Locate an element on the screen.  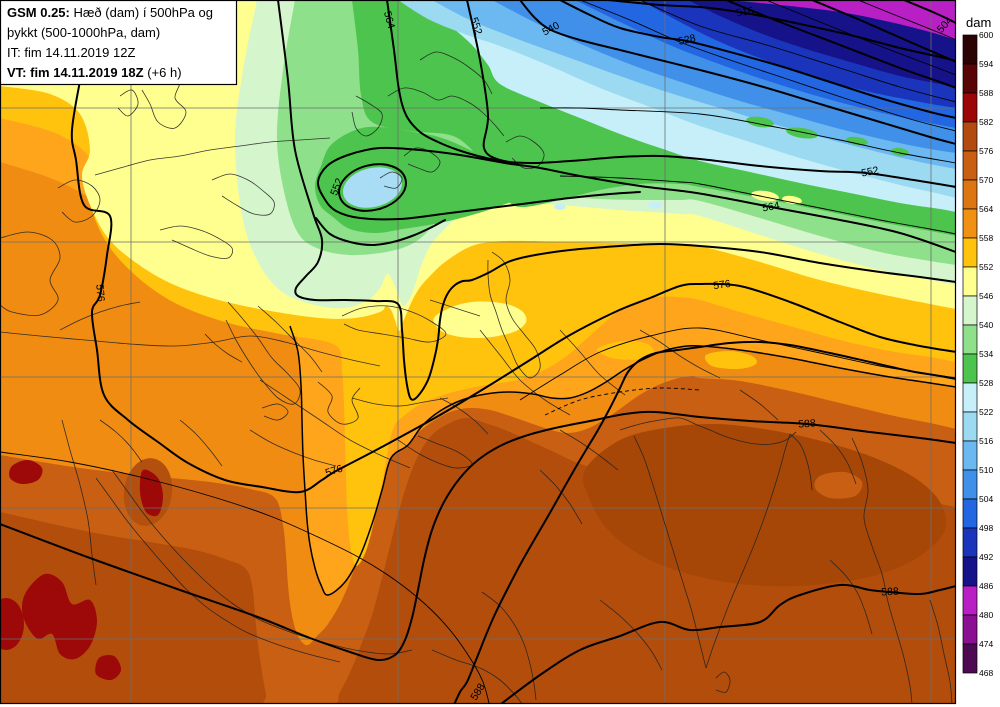
svg-text: 540 is located at coordinates (986, 325).